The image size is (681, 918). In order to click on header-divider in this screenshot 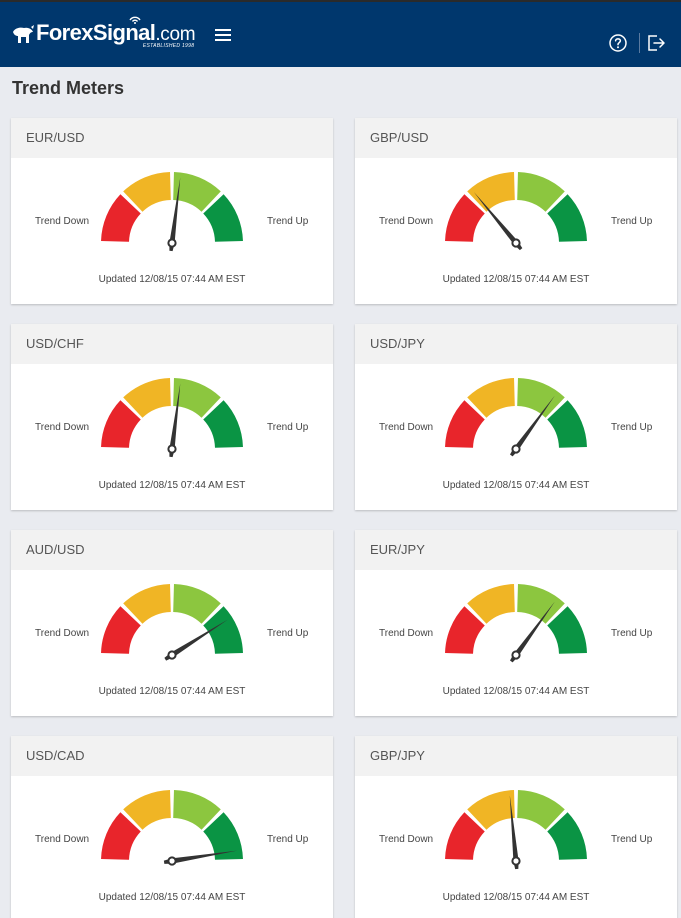, I will do `click(639, 43)`.